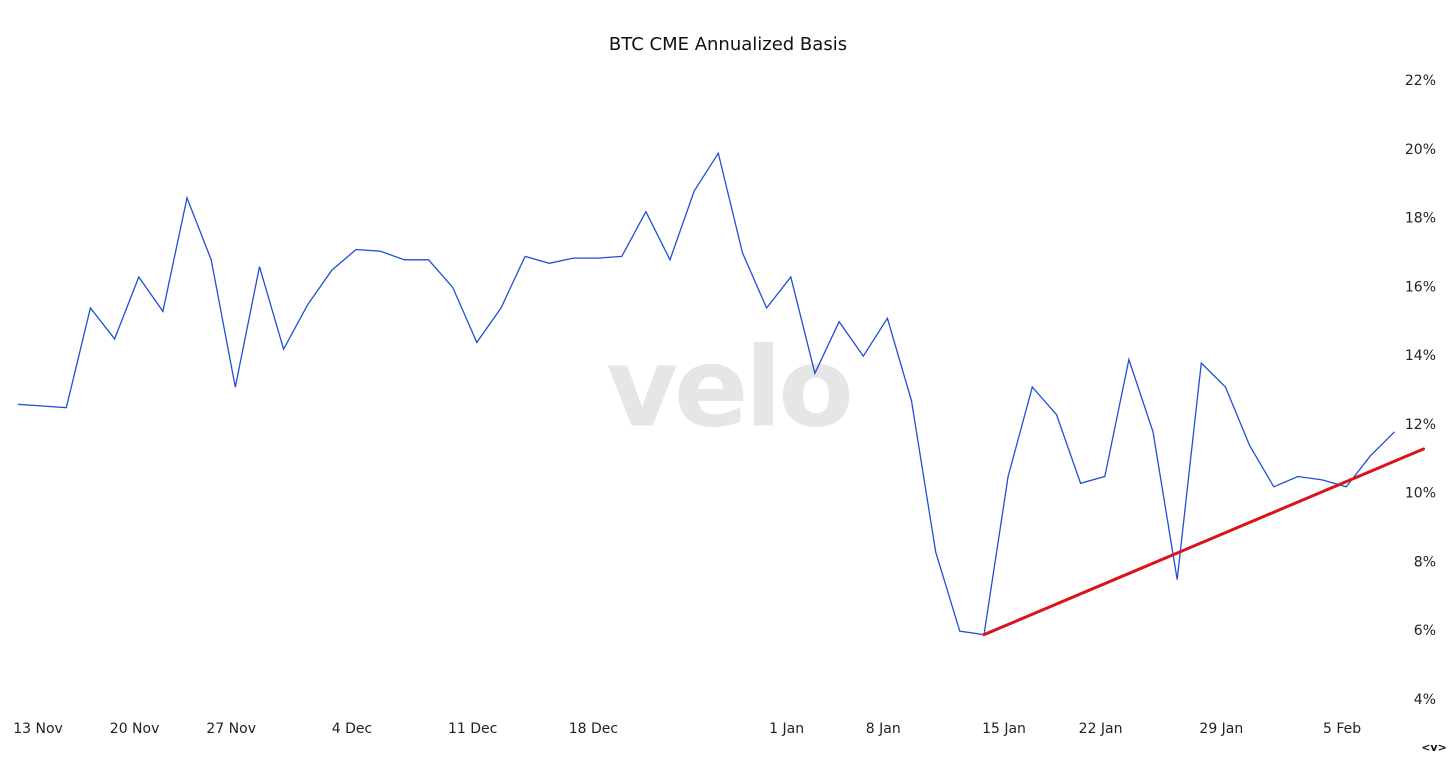 The height and width of the screenshot is (761, 1456). What do you see at coordinates (472, 729) in the screenshot?
I see `x-tick-label: 11 Dec` at bounding box center [472, 729].